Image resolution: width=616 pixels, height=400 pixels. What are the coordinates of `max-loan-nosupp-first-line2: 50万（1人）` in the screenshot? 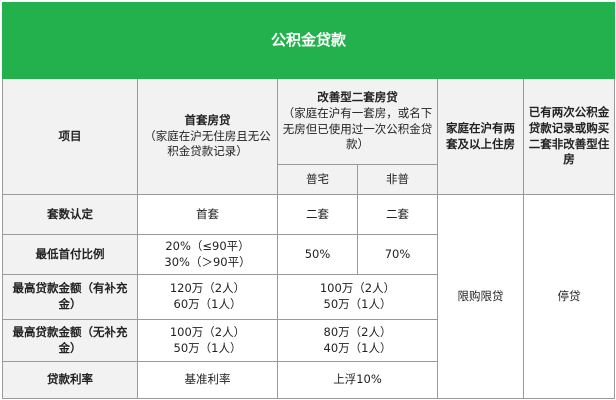 It's located at (207, 347).